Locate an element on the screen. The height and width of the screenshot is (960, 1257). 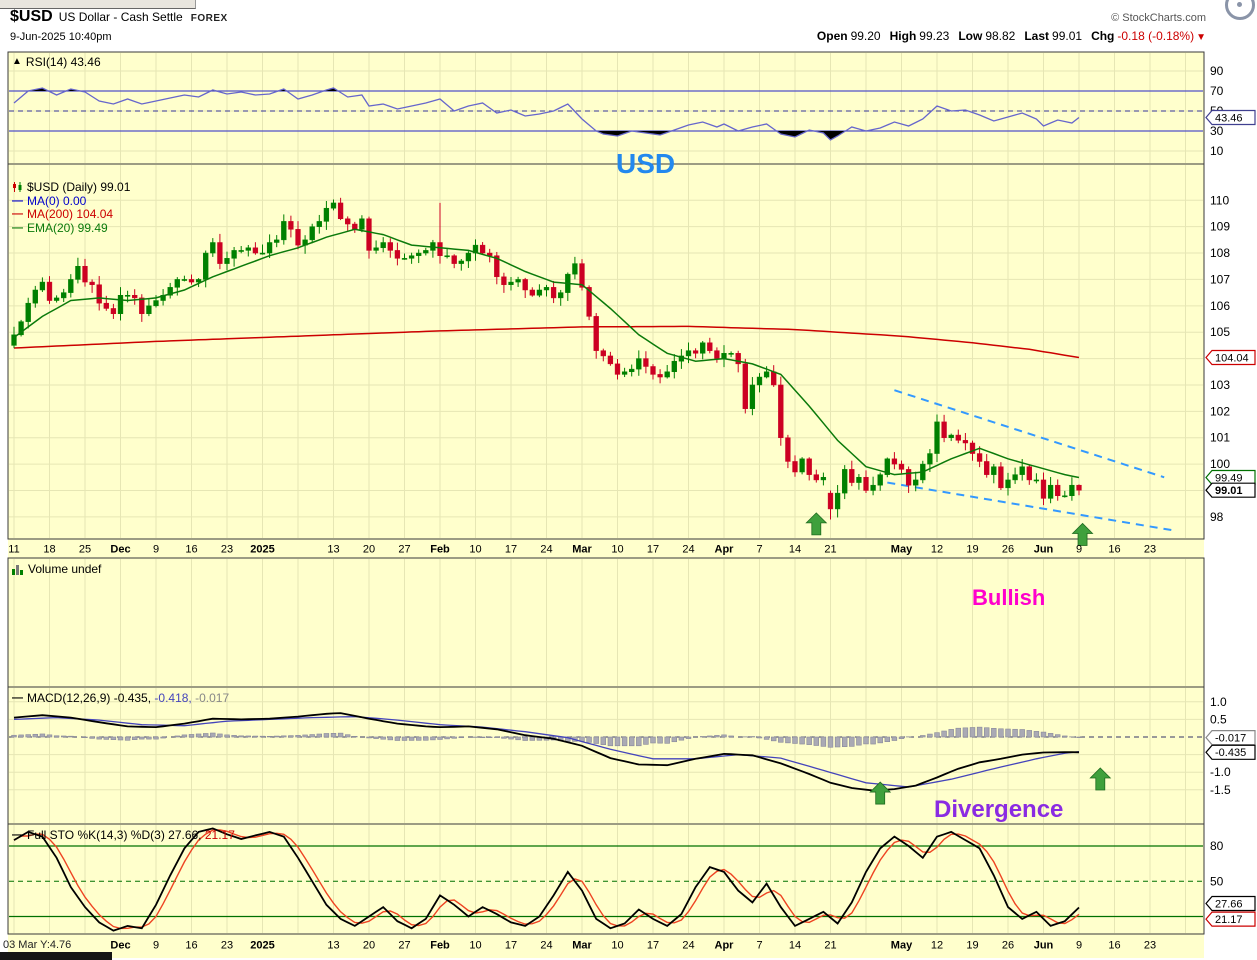
open-value: 99.20 is located at coordinates (865, 36).